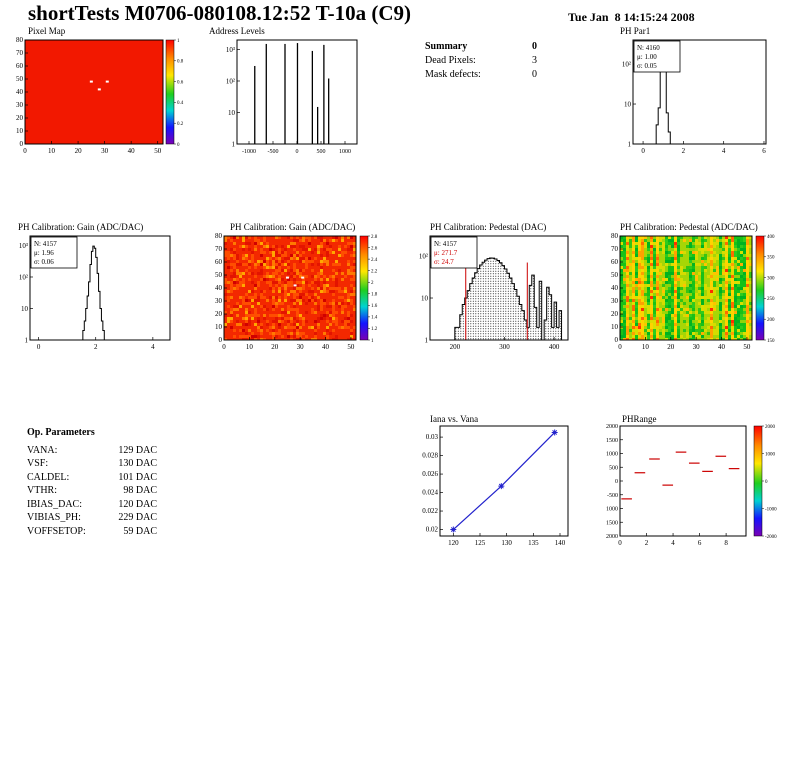 The image size is (796, 772). I want to click on colorbar-label: 2.6, so click(374, 248).